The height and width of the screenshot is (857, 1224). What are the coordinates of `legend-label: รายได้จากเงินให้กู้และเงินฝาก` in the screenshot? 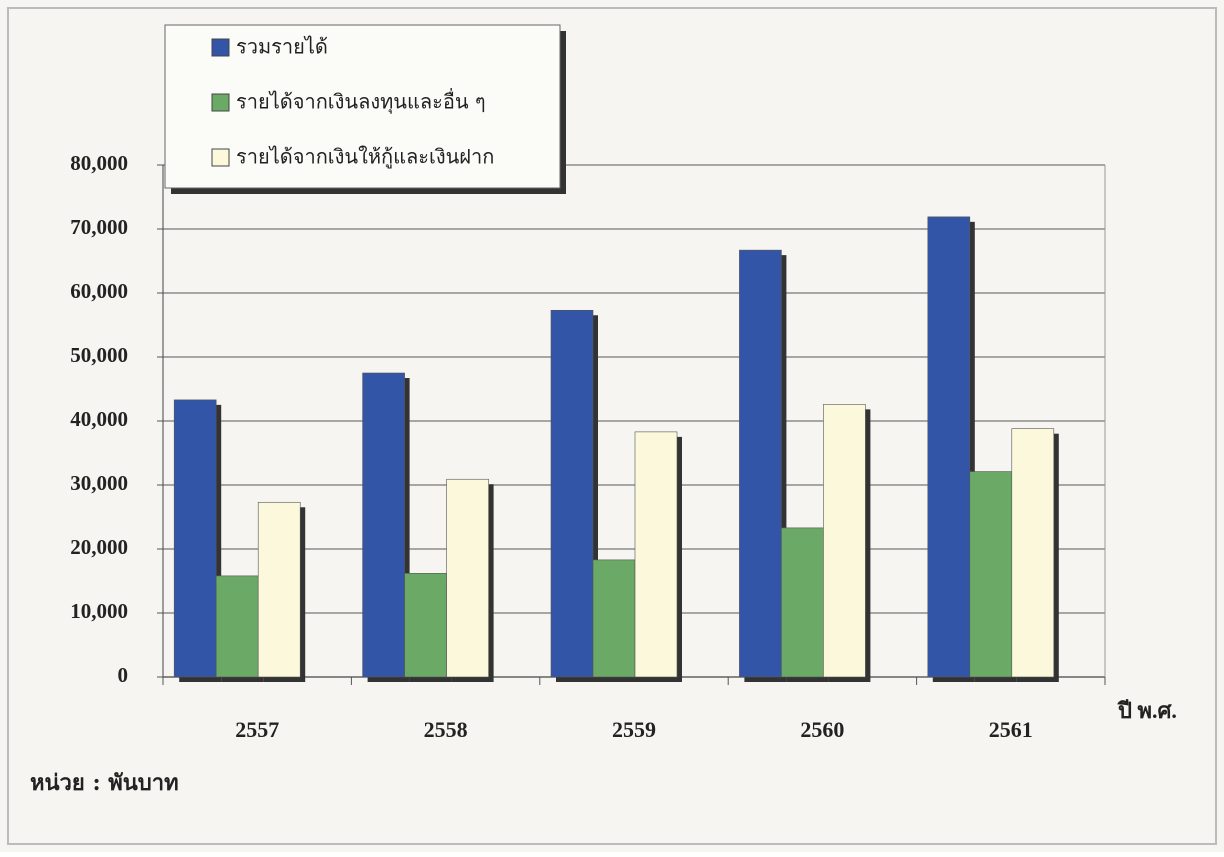 It's located at (365, 157).